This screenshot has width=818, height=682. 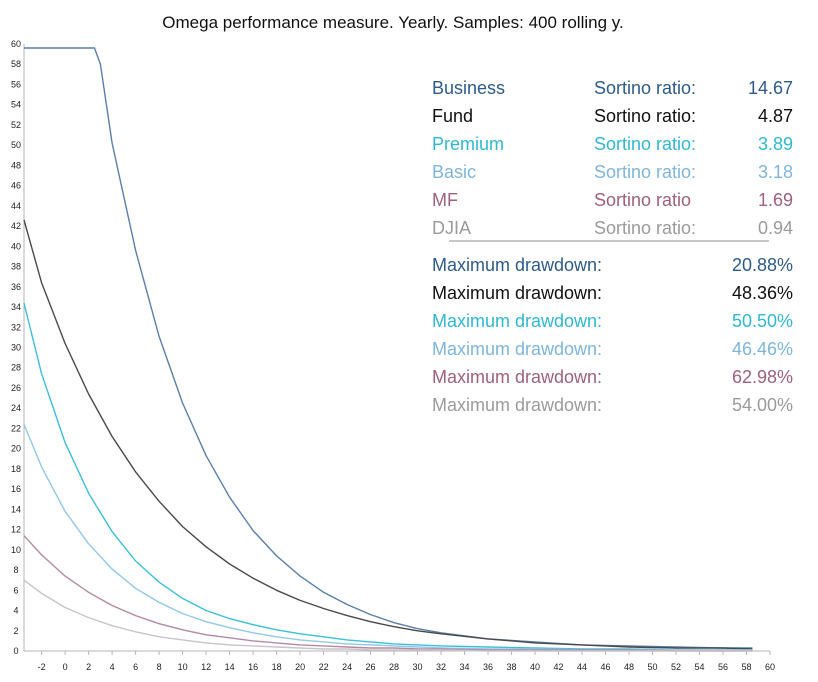 What do you see at coordinates (762, 405) in the screenshot?
I see `legend-drawdown-value: 54.00%` at bounding box center [762, 405].